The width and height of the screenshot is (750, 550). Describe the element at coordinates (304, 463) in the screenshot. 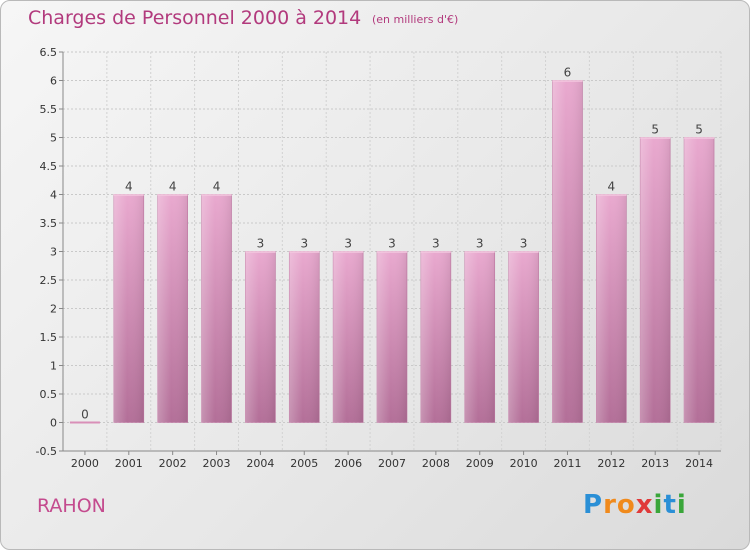

I see `x-tick-label: 2005` at that location.